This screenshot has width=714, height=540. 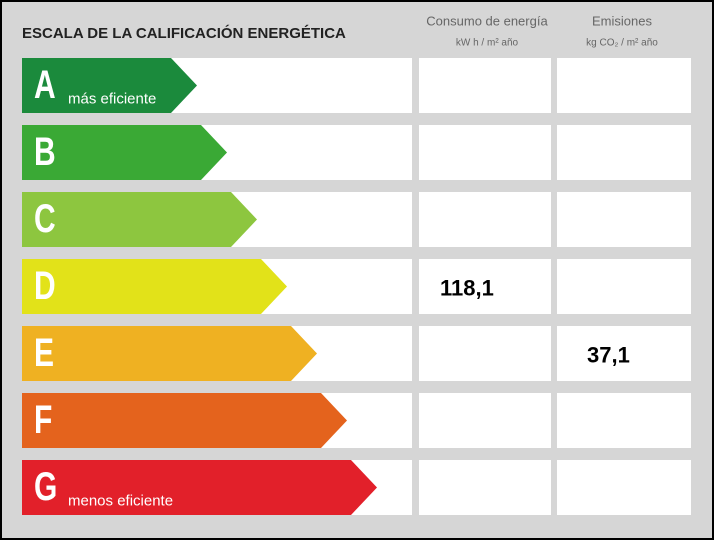 I want to click on energy-value: 118,1, so click(x=467, y=287).